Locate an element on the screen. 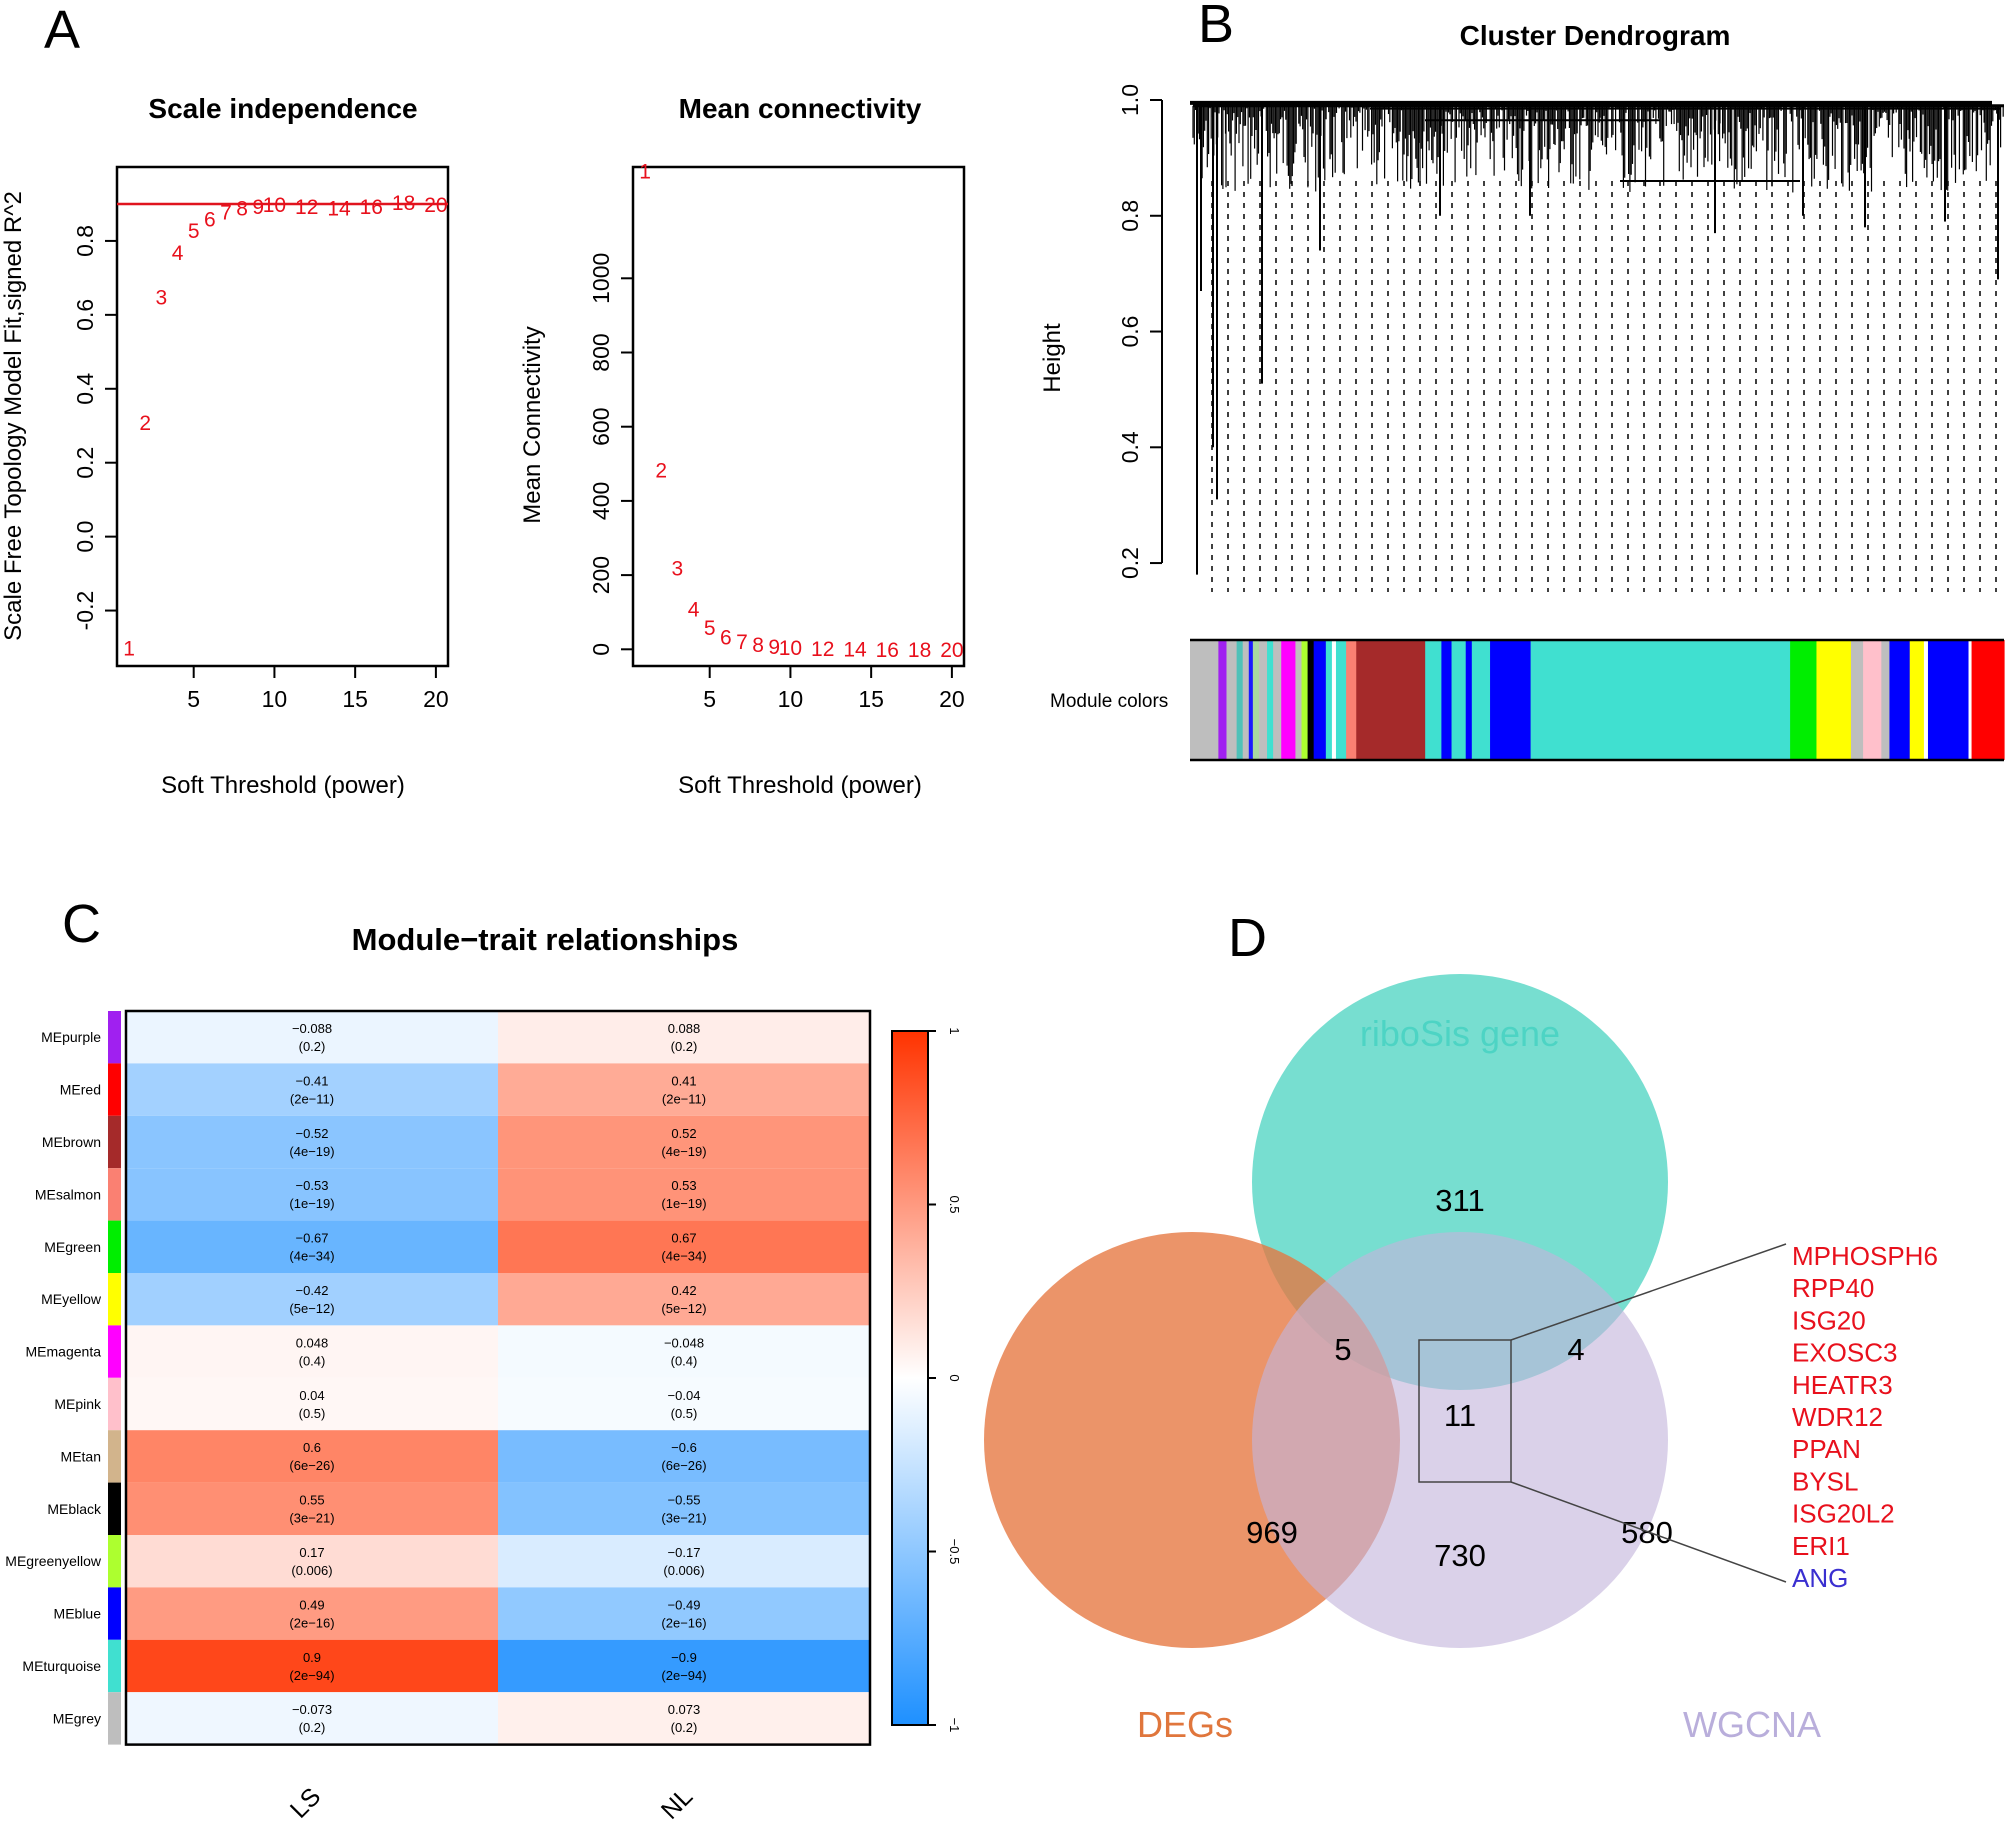  highlight-gene-label: MPHOSPH6 is located at coordinates (1865, 1256).